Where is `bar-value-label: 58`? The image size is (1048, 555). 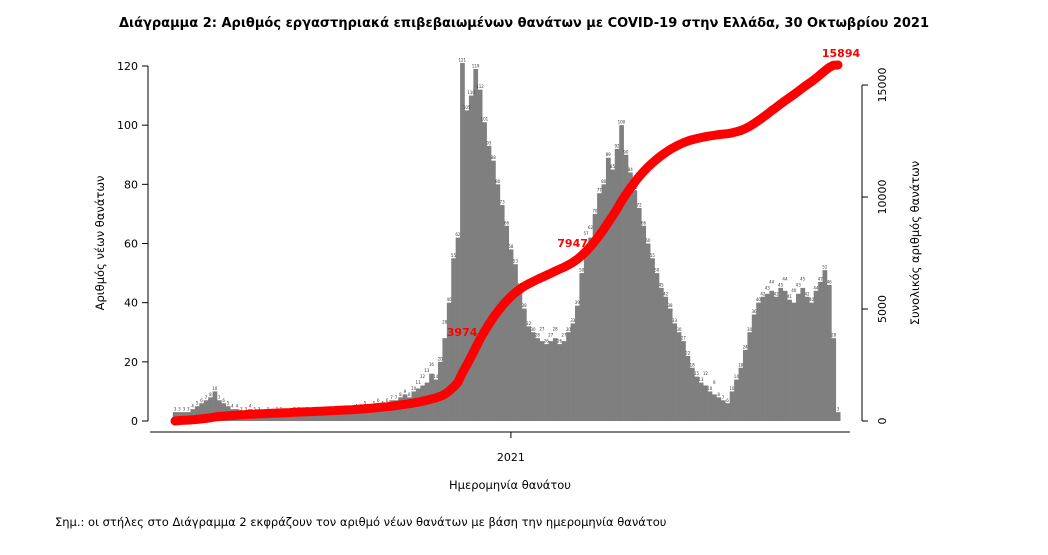 bar-value-label: 58 is located at coordinates (511, 246).